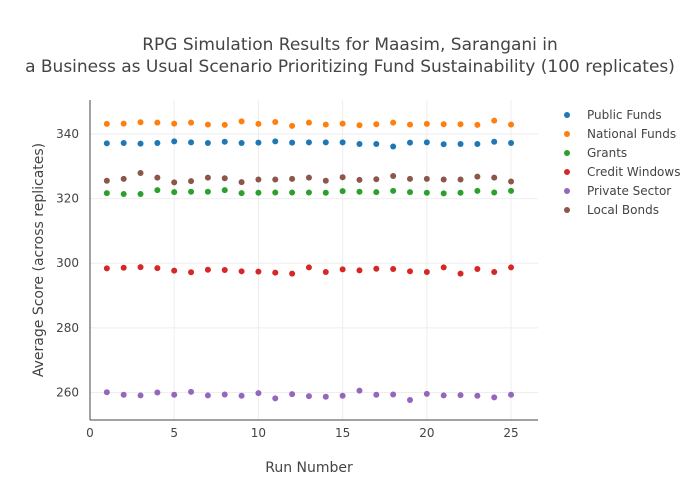 The height and width of the screenshot is (500, 700). I want to click on x-tick-label: 0, so click(90, 433).